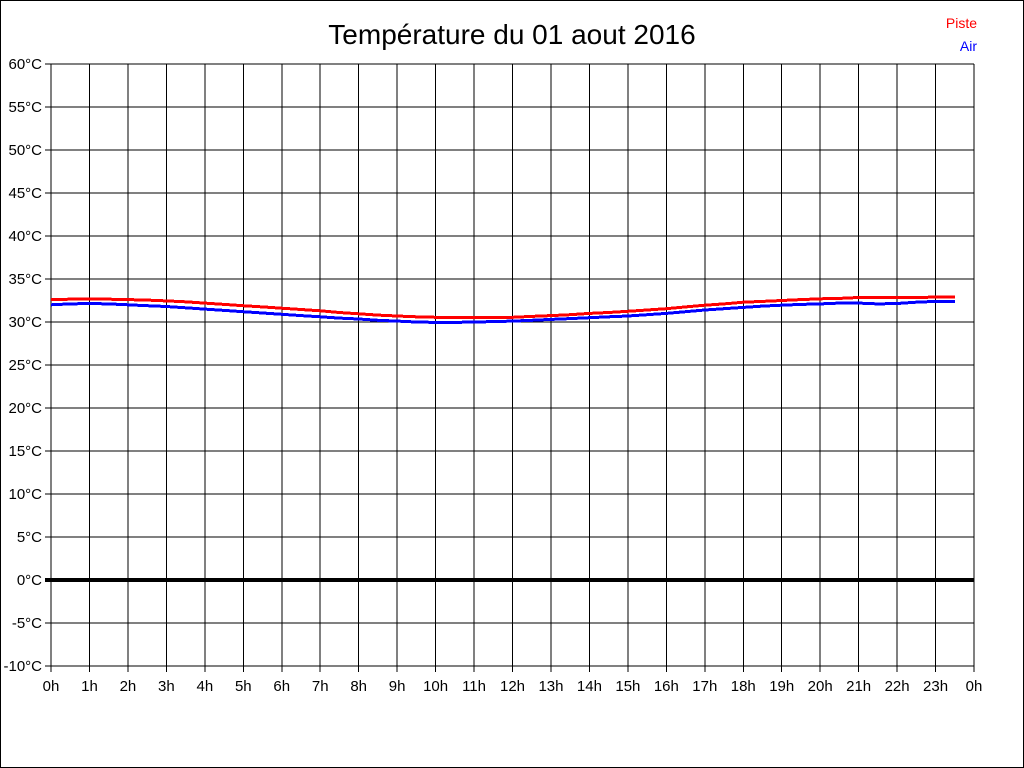  Describe the element at coordinates (627, 686) in the screenshot. I see `x-axis-label: 15h` at that location.